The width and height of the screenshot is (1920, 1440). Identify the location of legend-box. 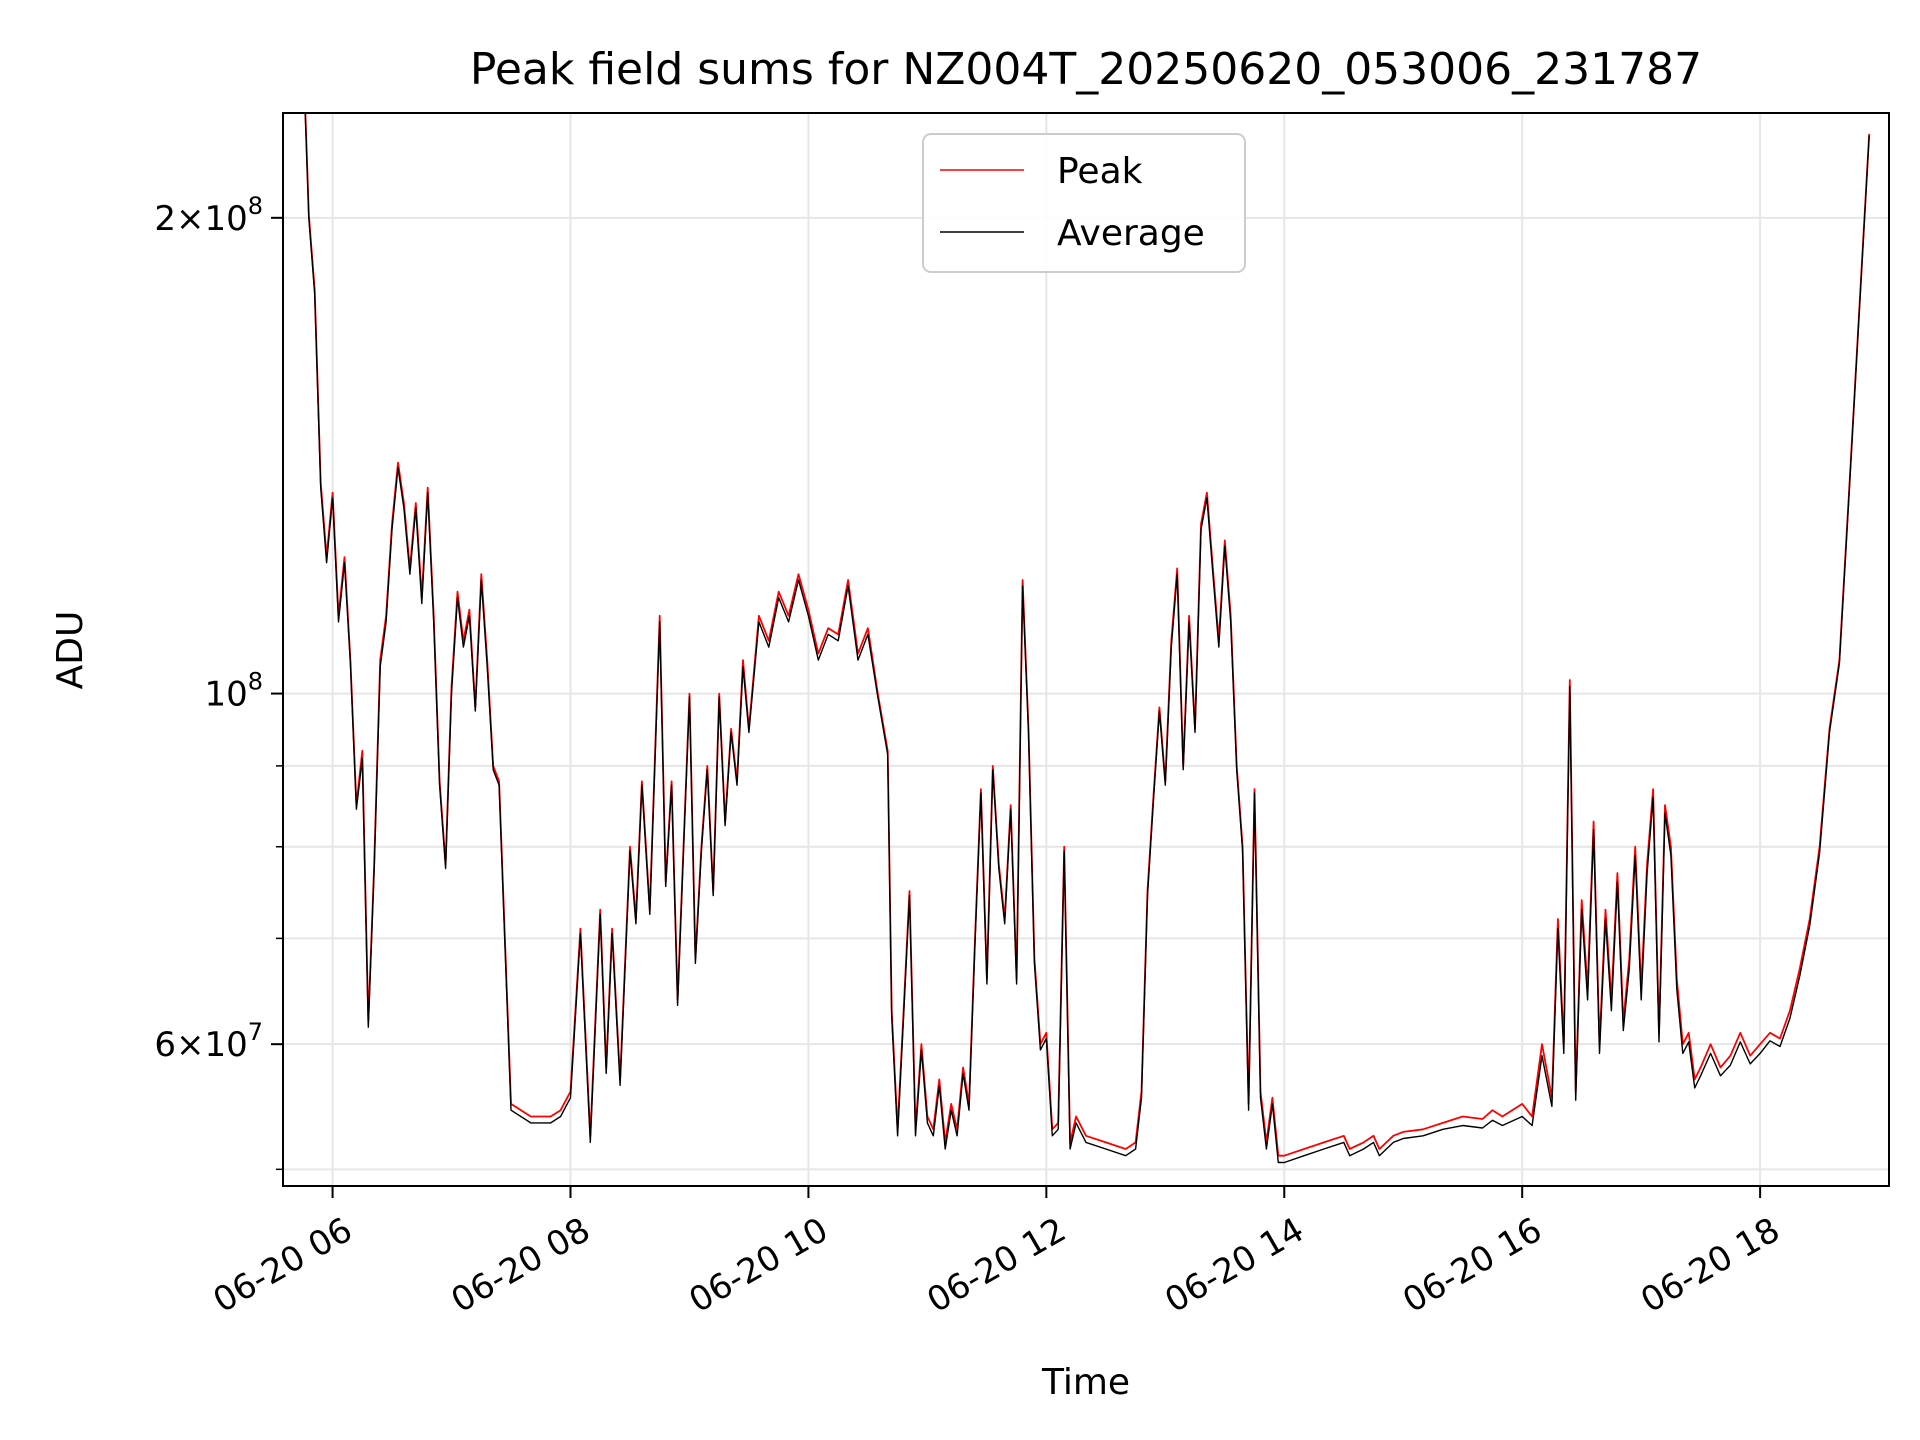
(1084, 203).